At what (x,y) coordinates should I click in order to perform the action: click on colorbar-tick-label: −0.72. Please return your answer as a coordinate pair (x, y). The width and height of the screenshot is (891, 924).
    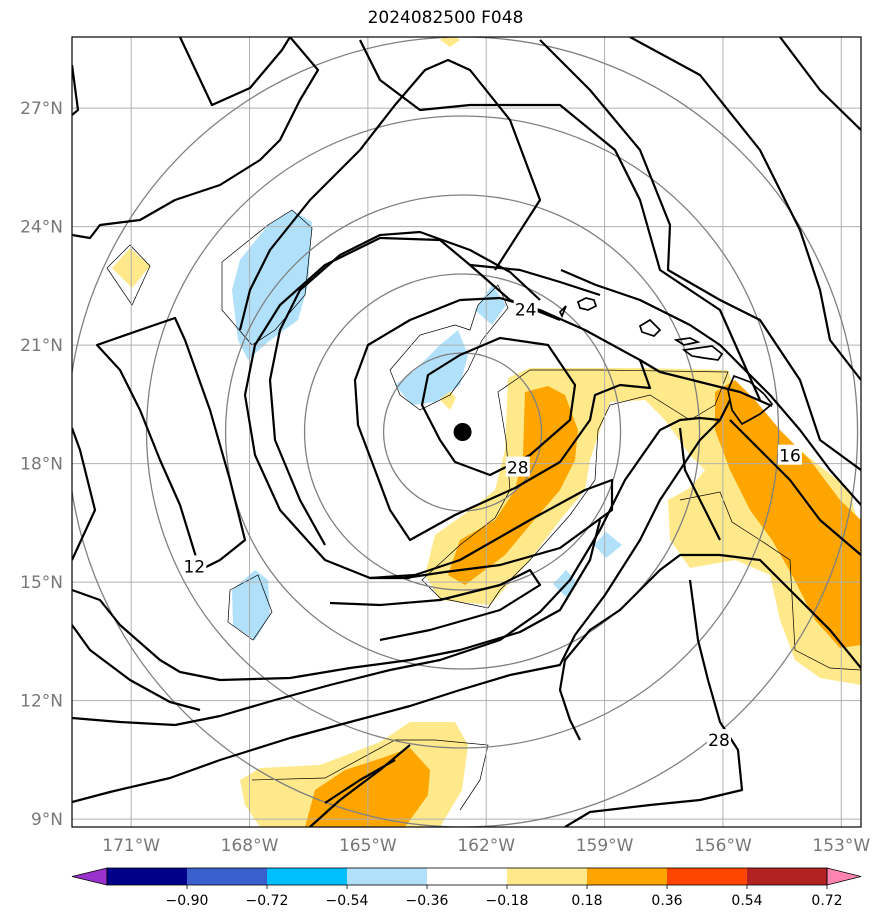
    Looking at the image, I should click on (267, 901).